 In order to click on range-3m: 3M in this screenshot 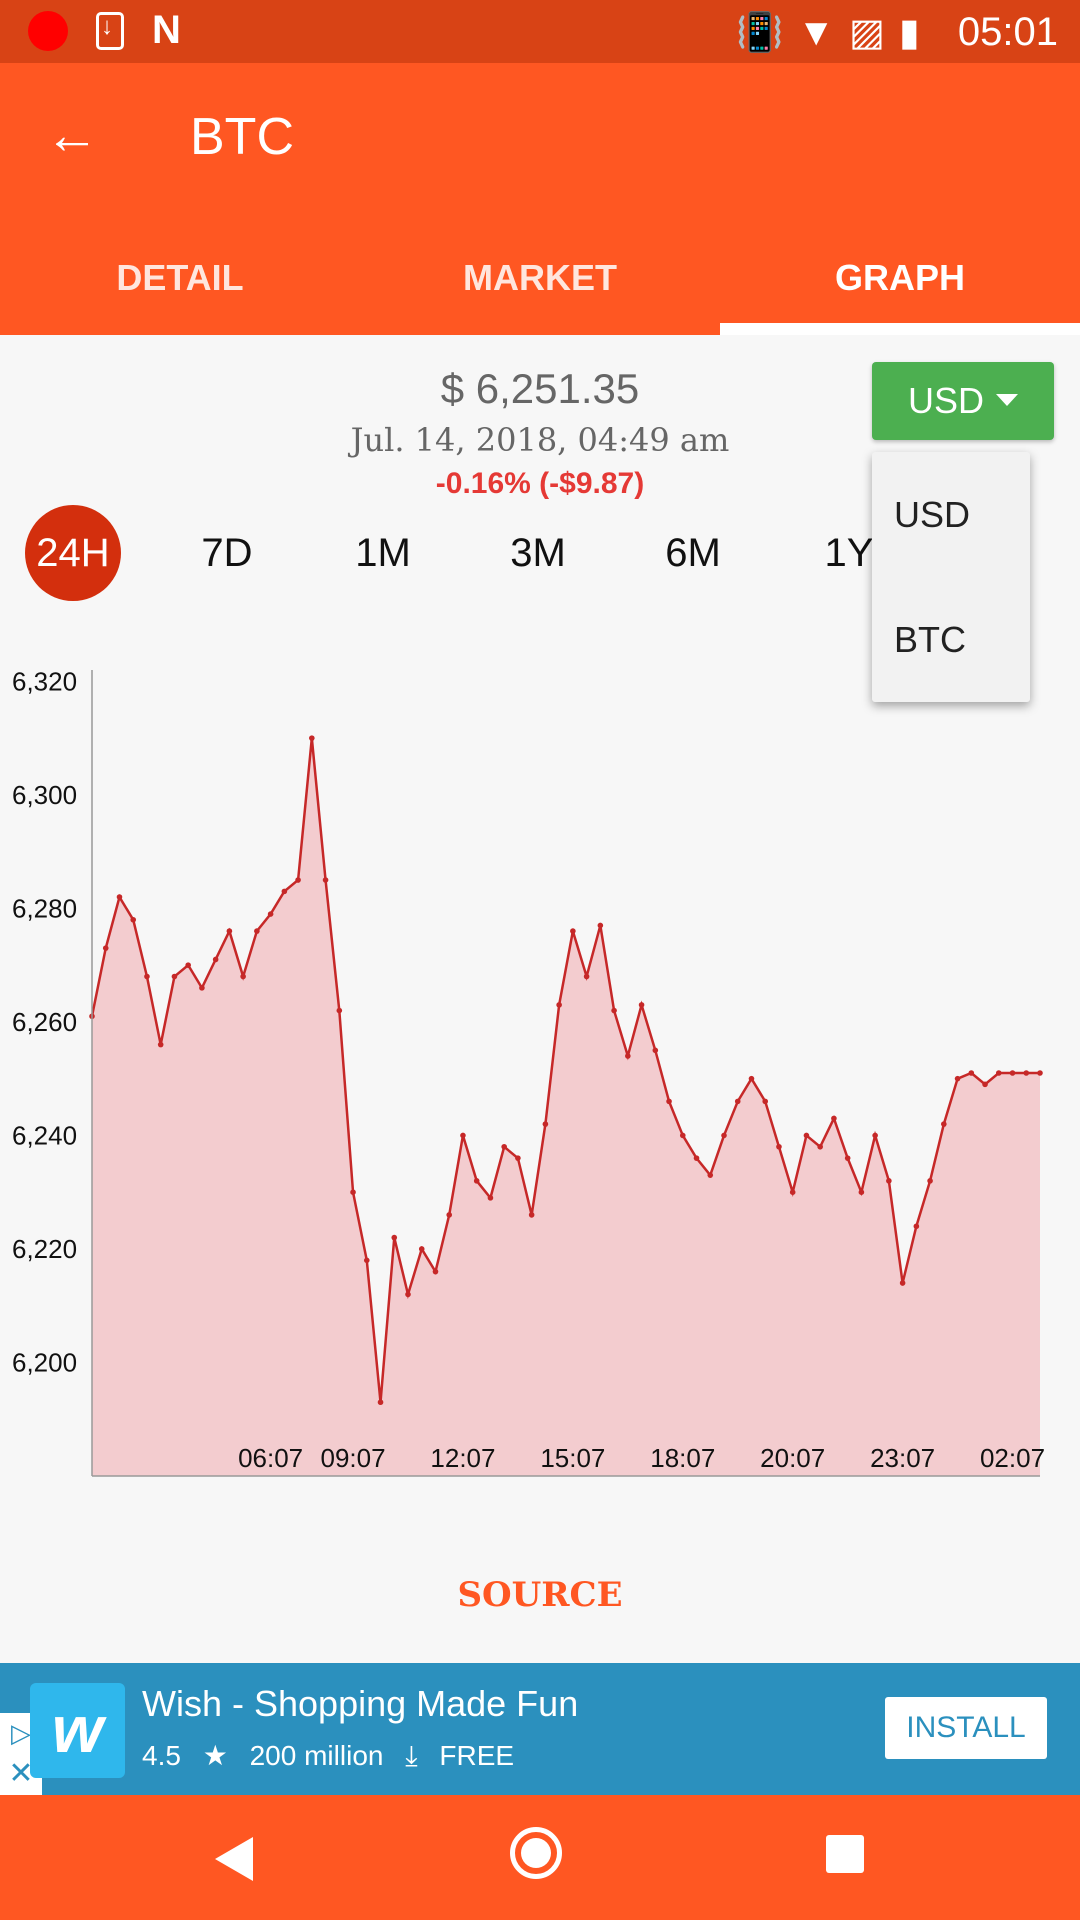, I will do `click(538, 553)`.